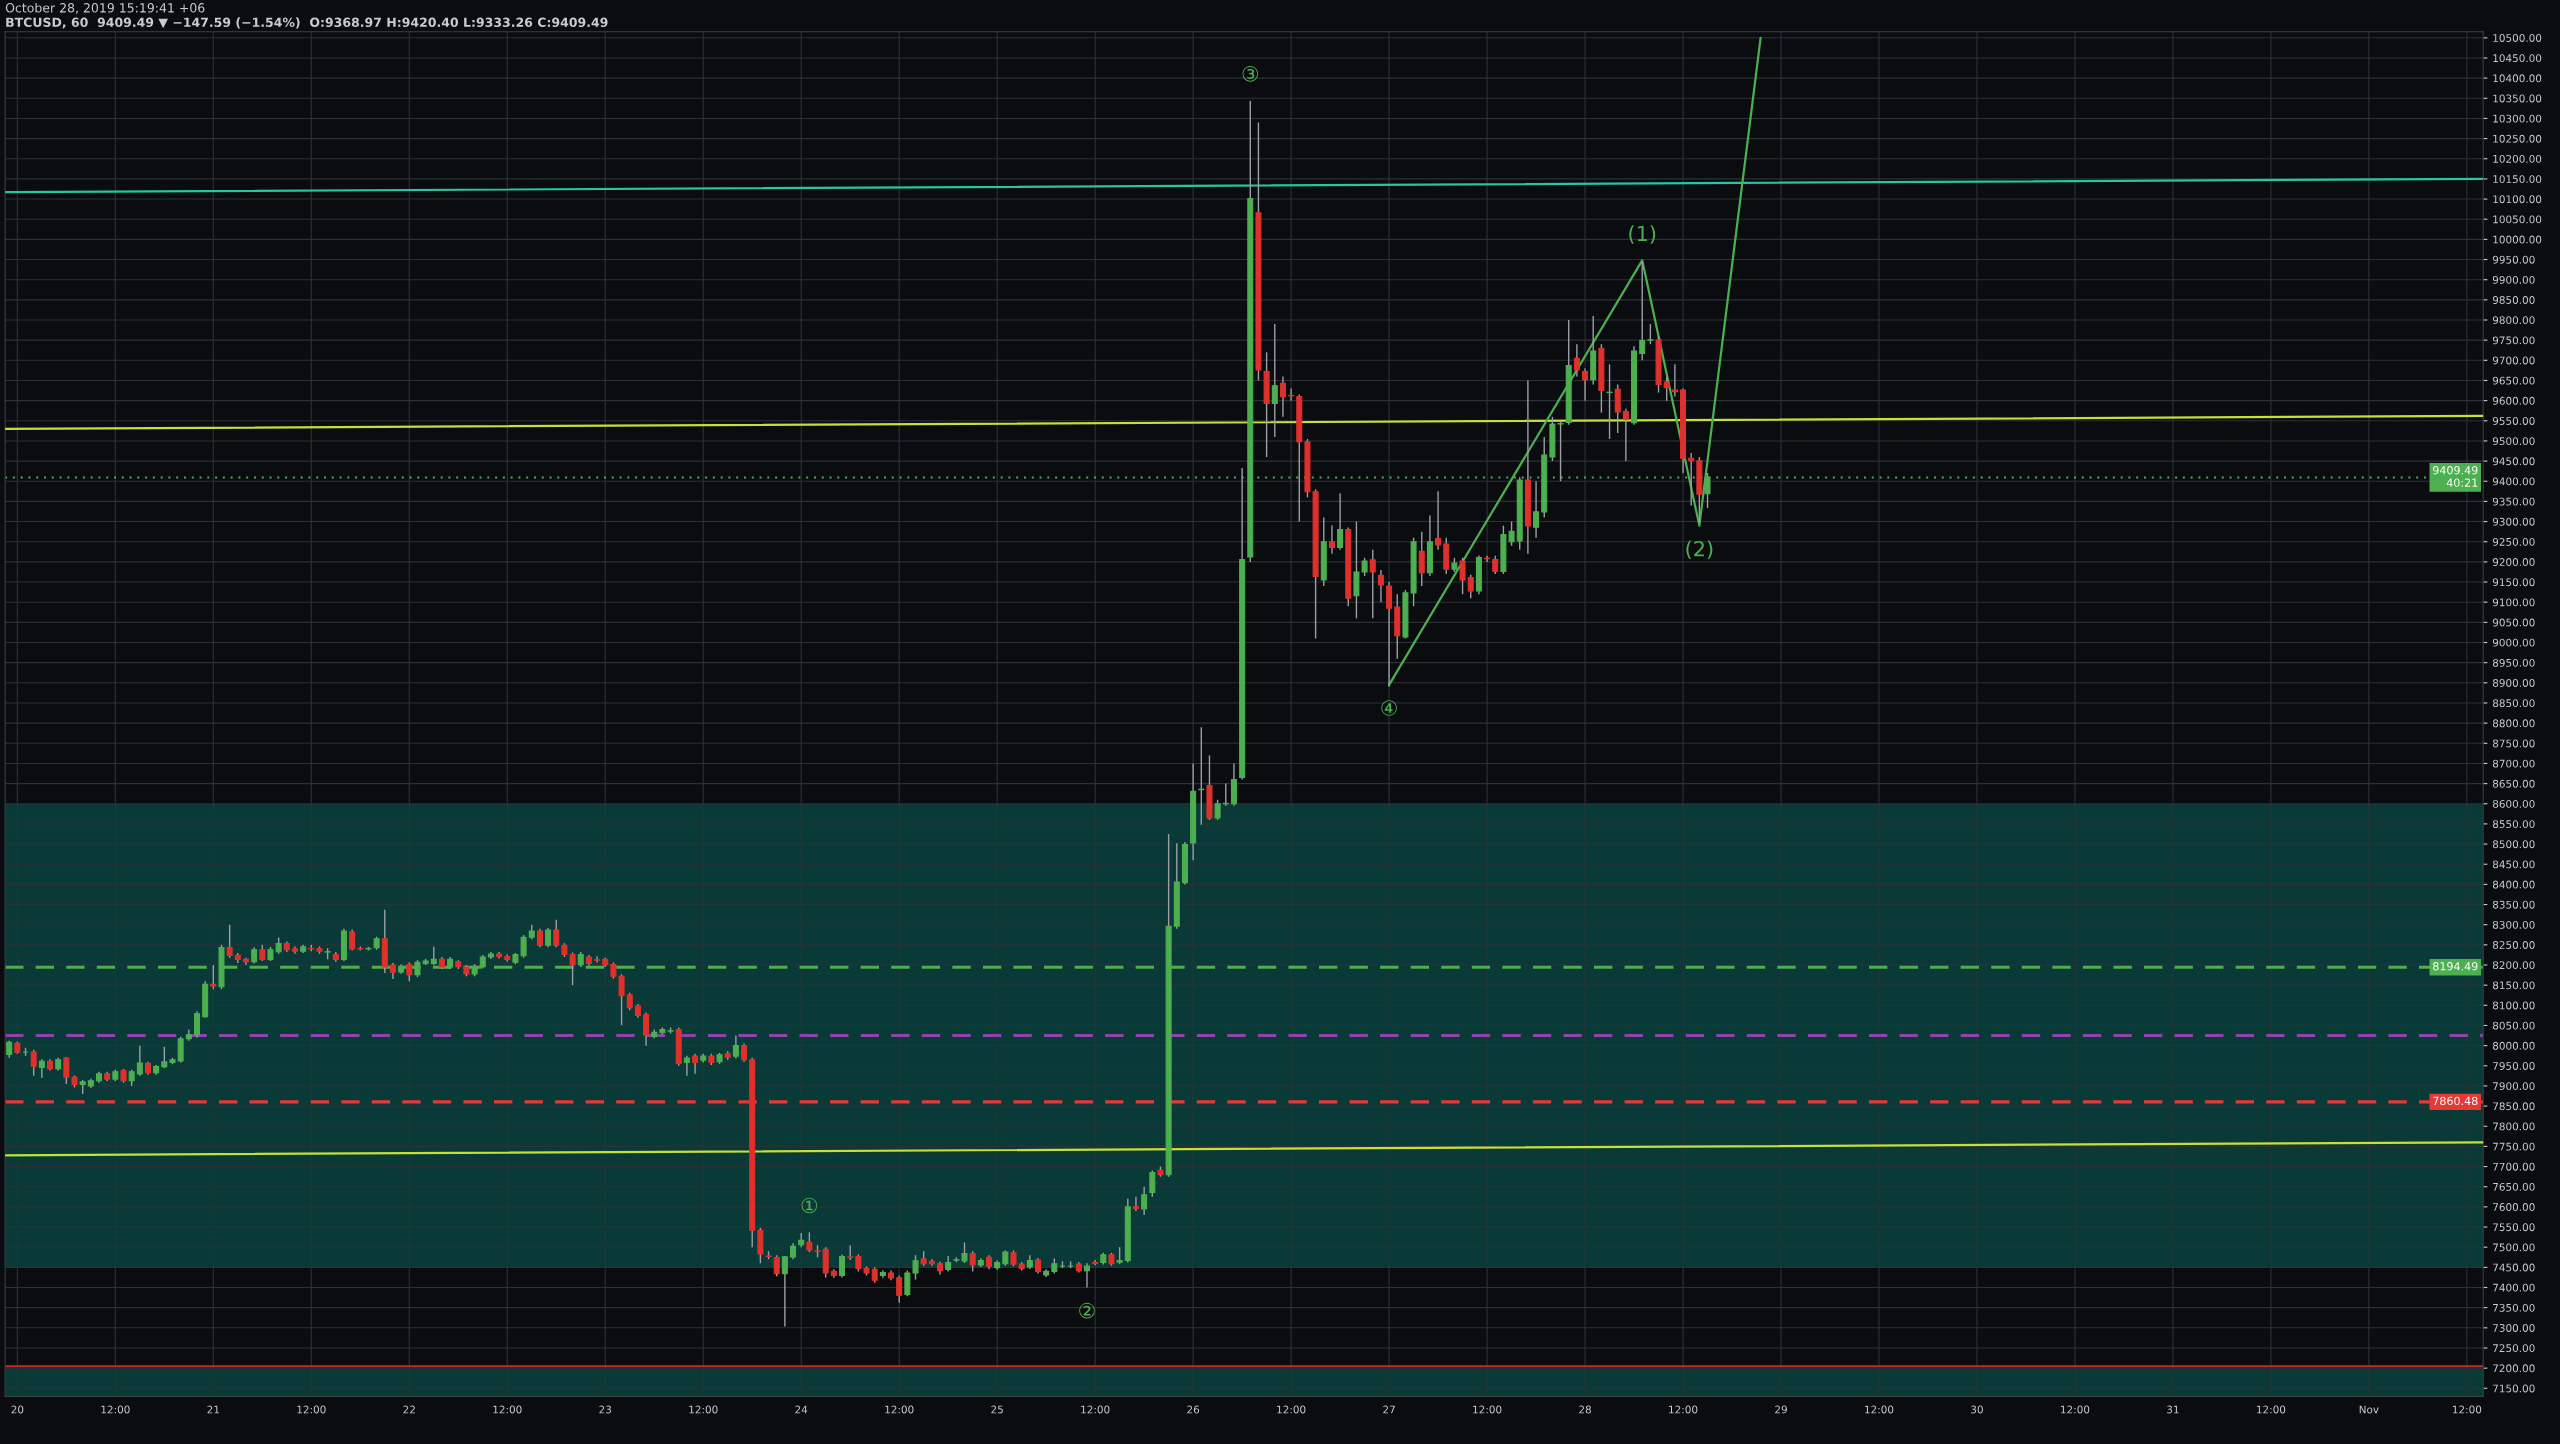 This screenshot has width=2560, height=1444. I want to click on y-tick-label: 9750.00, so click(2513, 340).